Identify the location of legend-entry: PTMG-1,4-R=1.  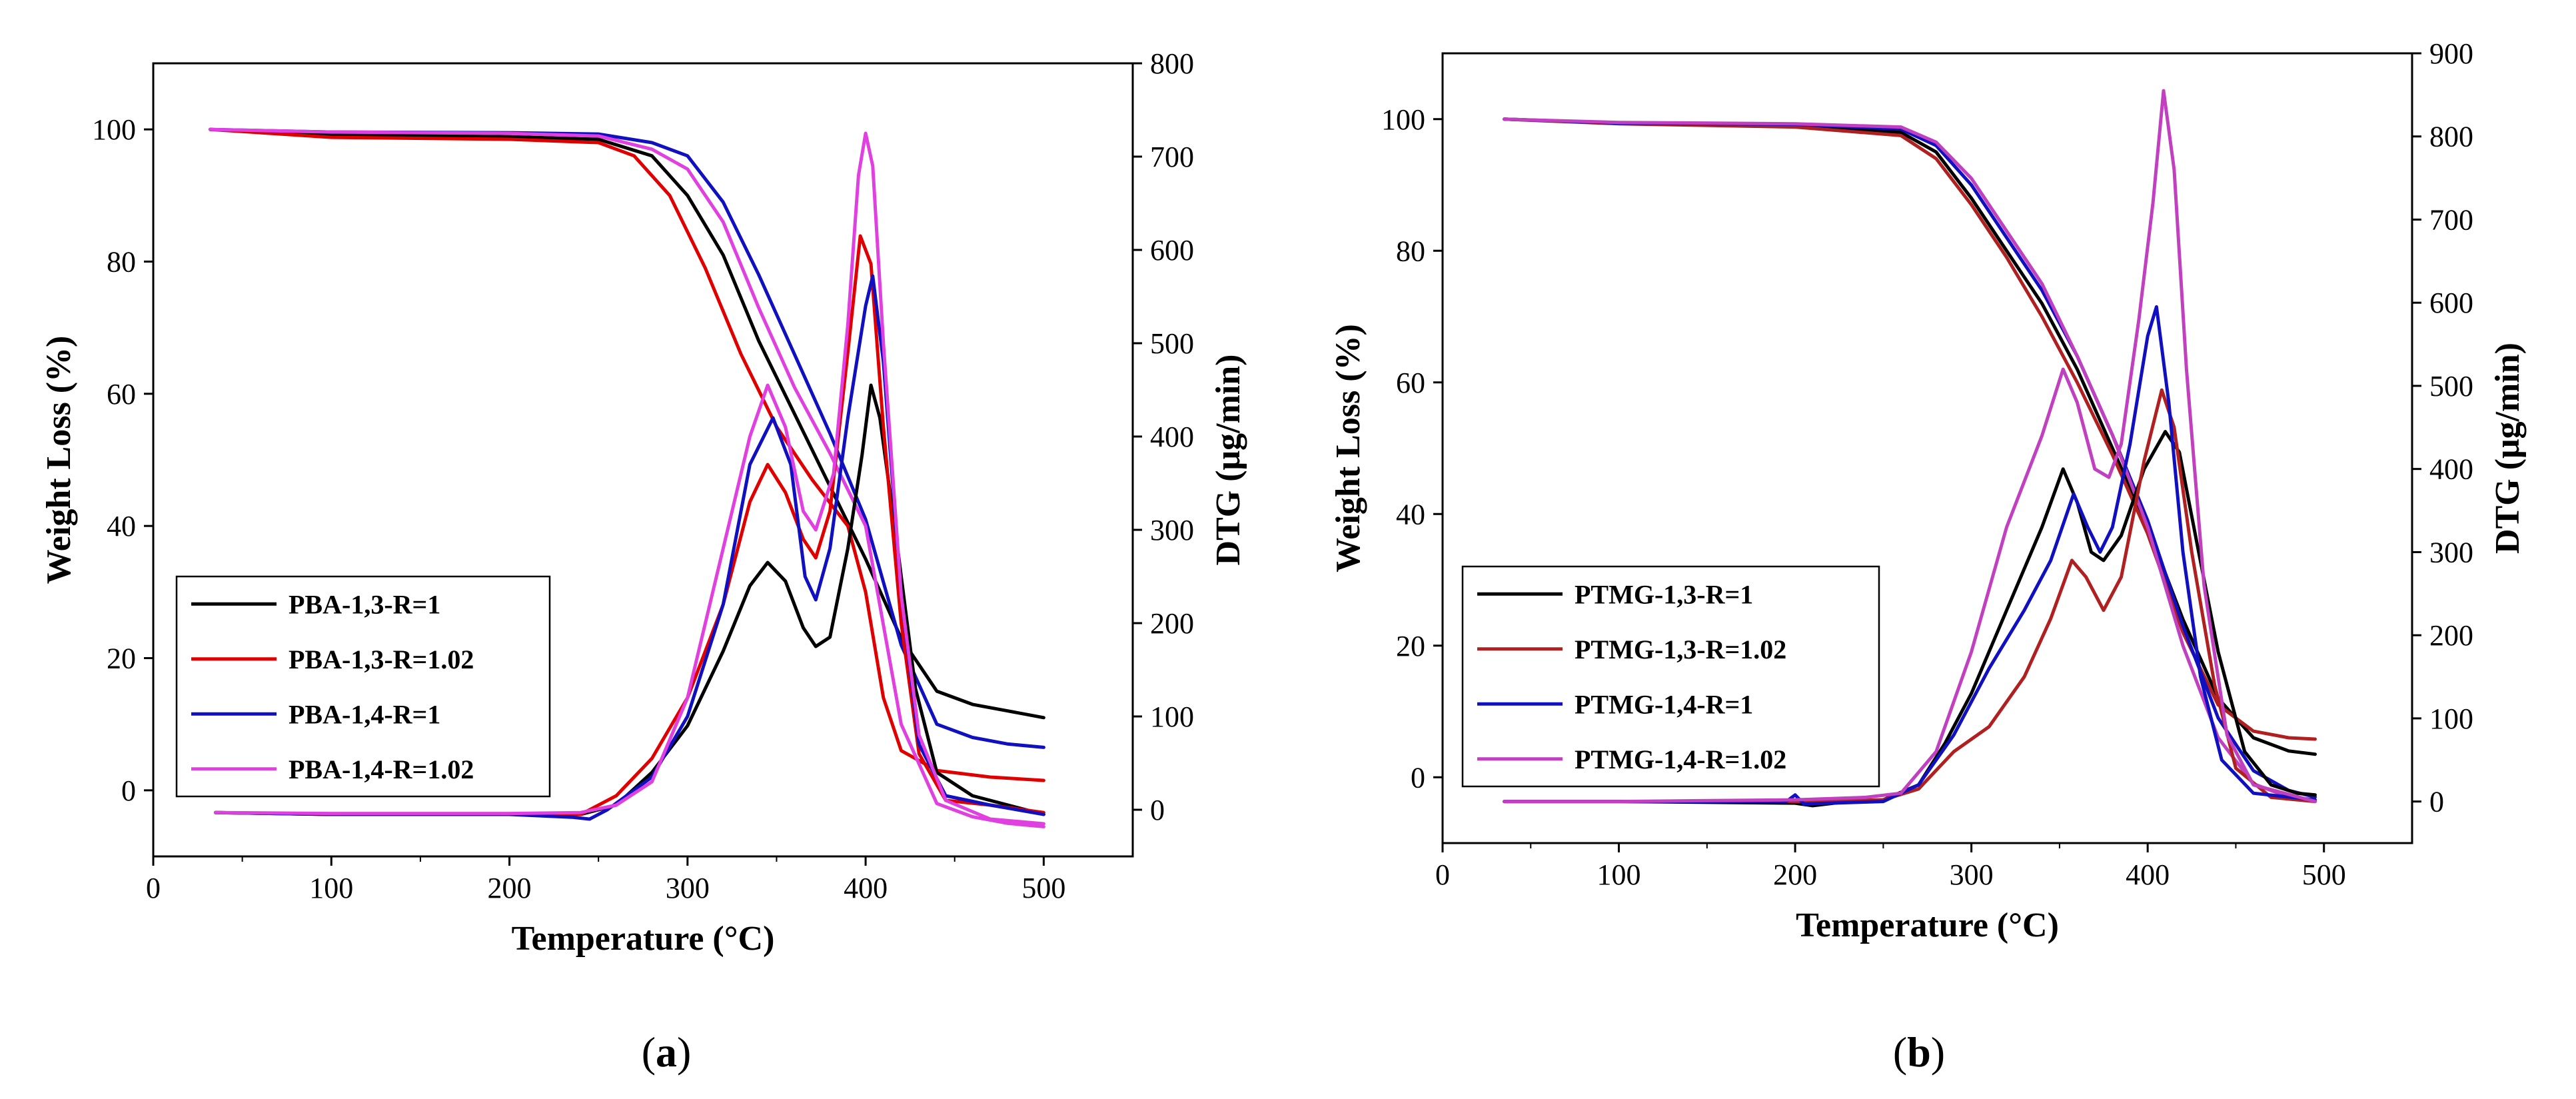
(1664, 704).